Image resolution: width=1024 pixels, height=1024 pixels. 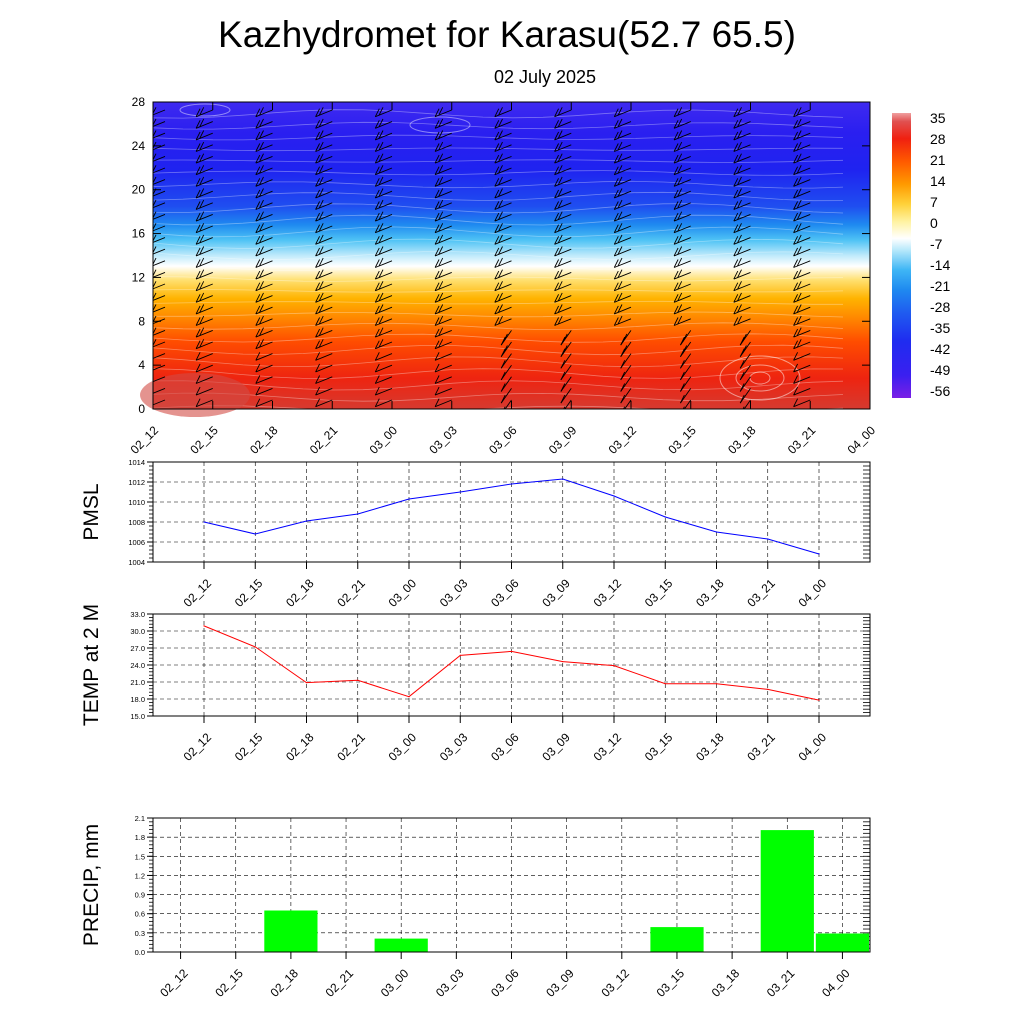 I want to click on warm-blob-area, so click(x=195, y=395).